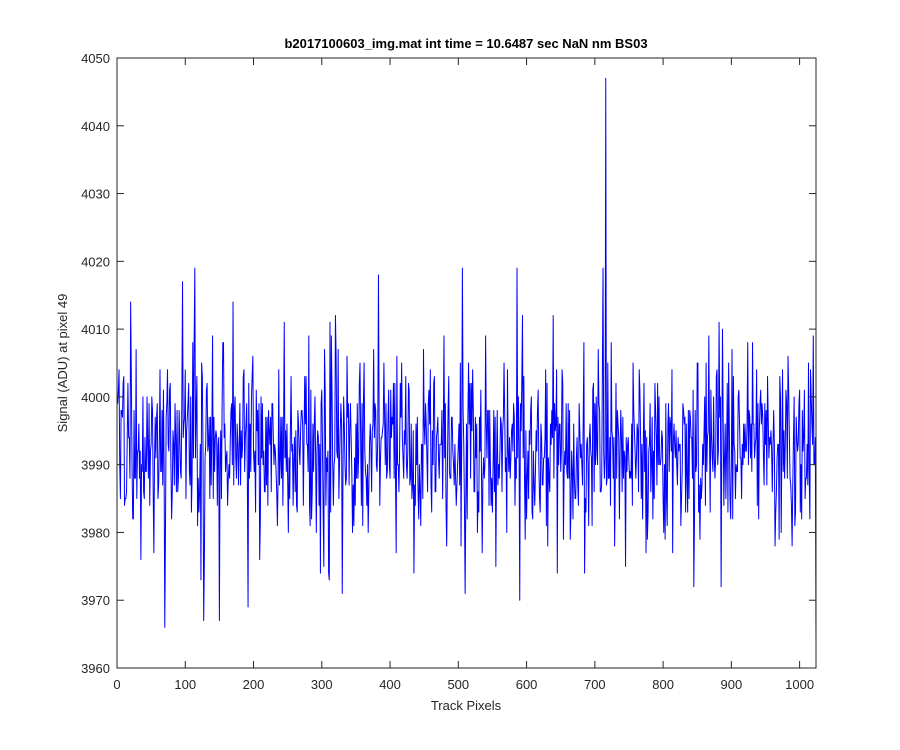 The height and width of the screenshot is (750, 900). I want to click on y-tick-label: 3960, so click(95, 668).